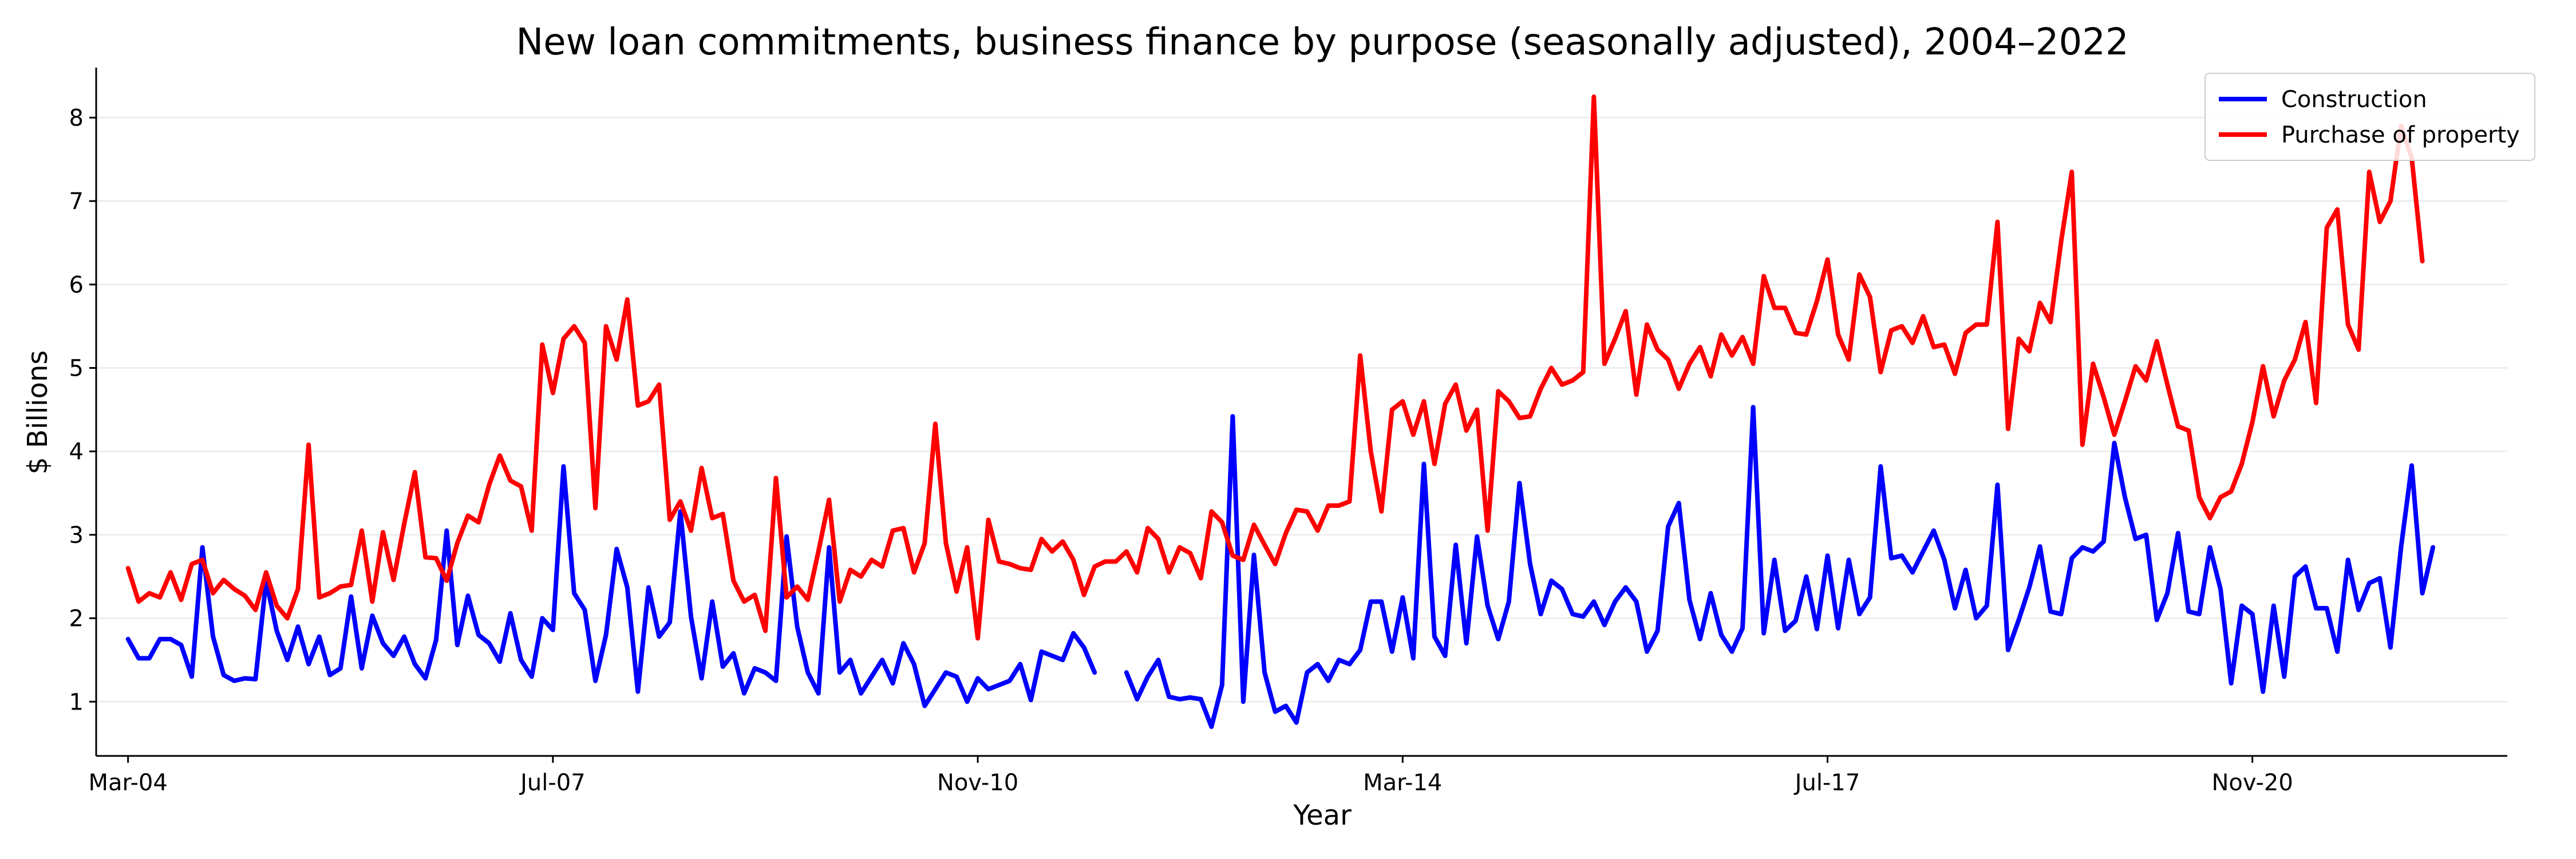  I want to click on y-tick-label: 4, so click(76, 452).